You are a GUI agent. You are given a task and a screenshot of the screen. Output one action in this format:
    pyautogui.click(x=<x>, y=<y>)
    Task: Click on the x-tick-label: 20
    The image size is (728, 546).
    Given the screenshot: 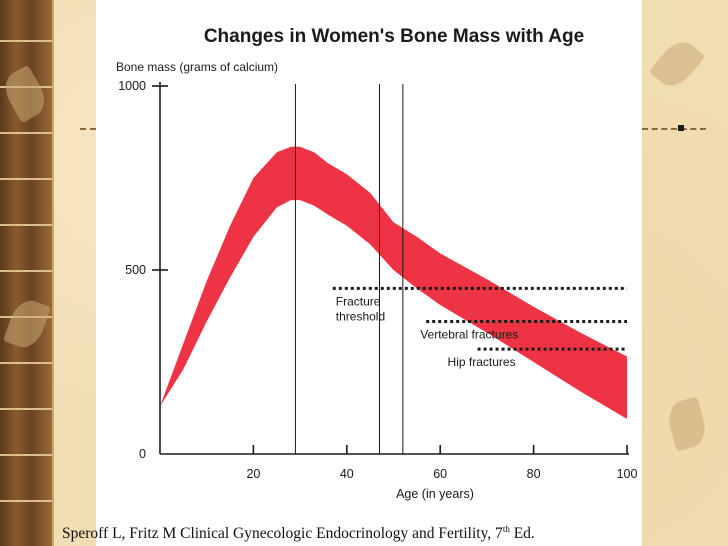 What is the action you would take?
    pyautogui.click(x=253, y=474)
    